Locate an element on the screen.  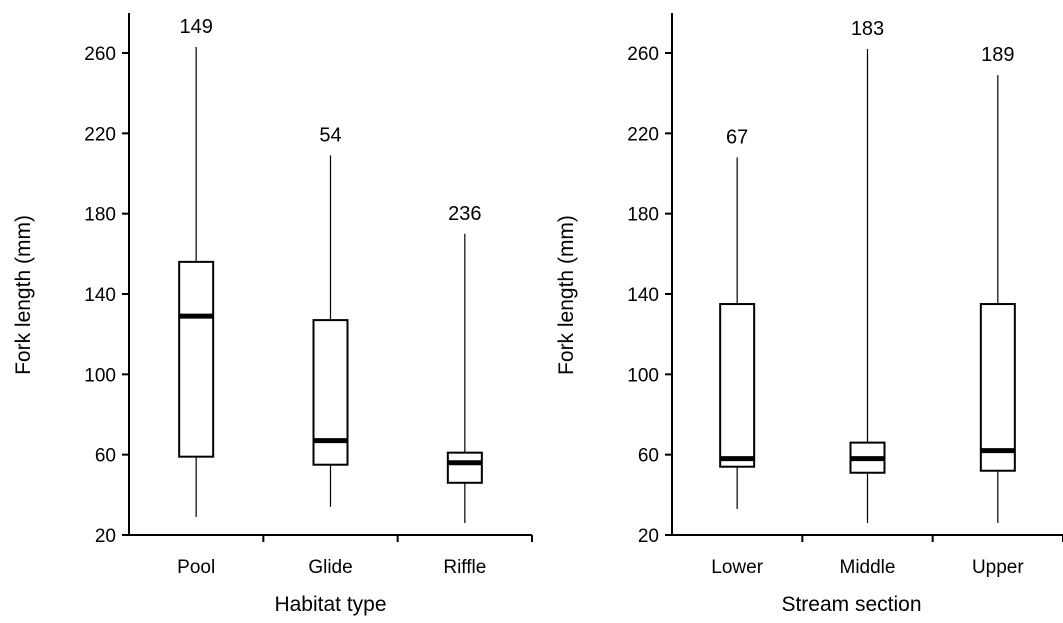
sample-size-label: 236 is located at coordinates (464, 214).